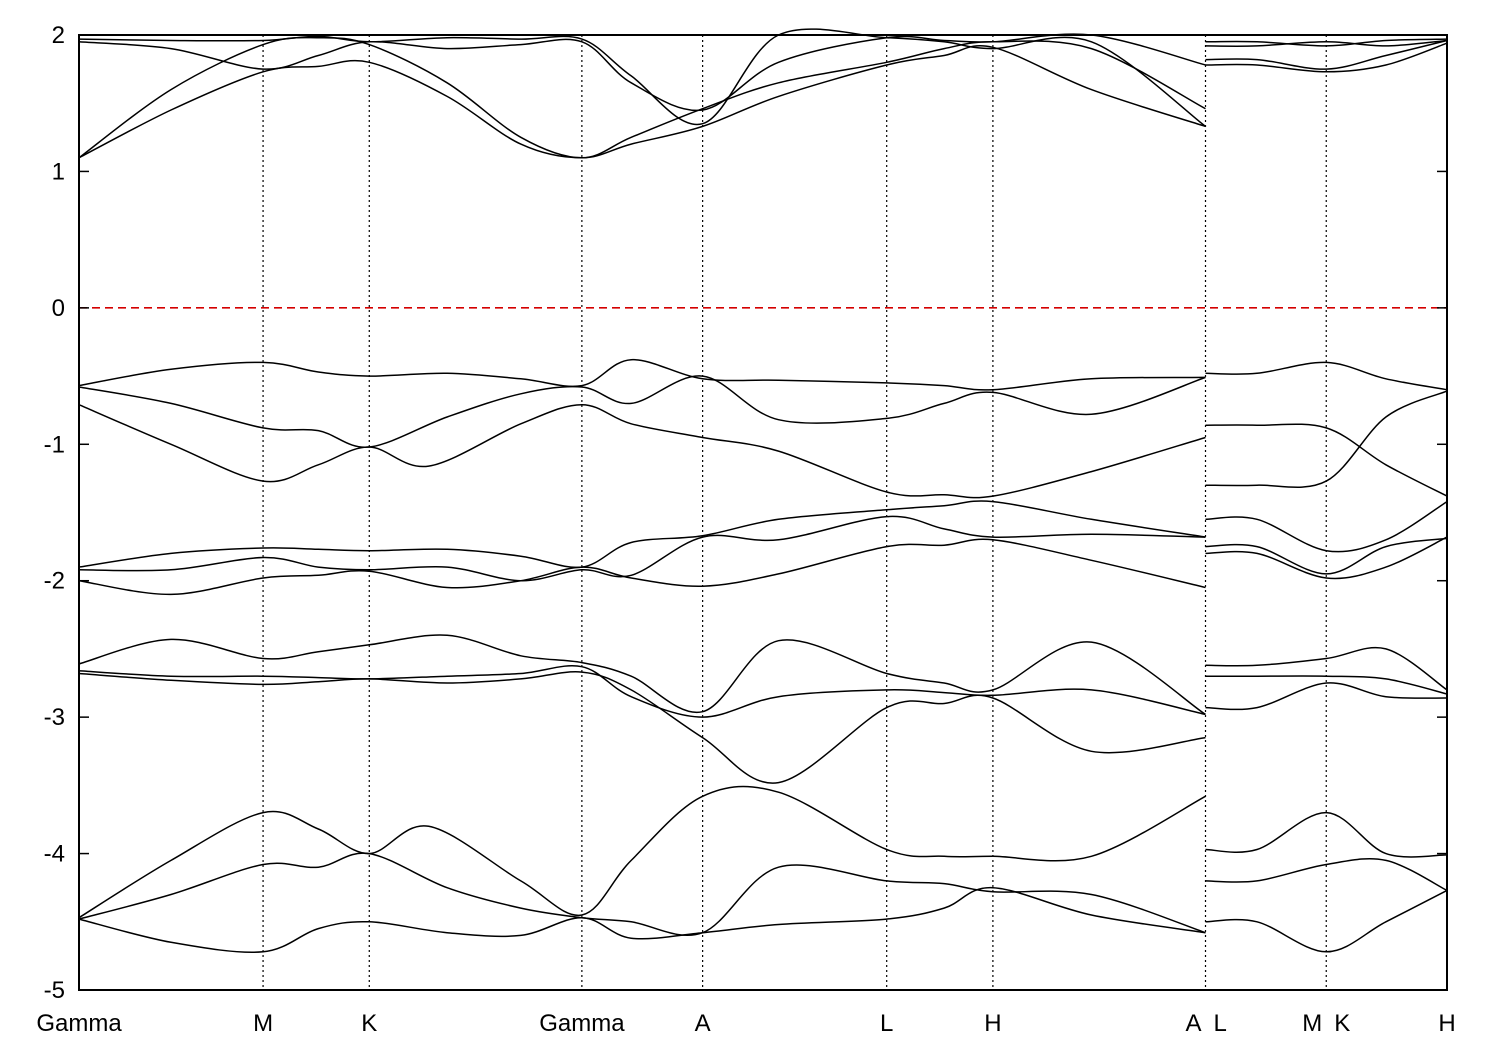 This screenshot has width=1500, height=1050. Describe the element at coordinates (58, 35) in the screenshot. I see `y-tick-label: 2` at that location.